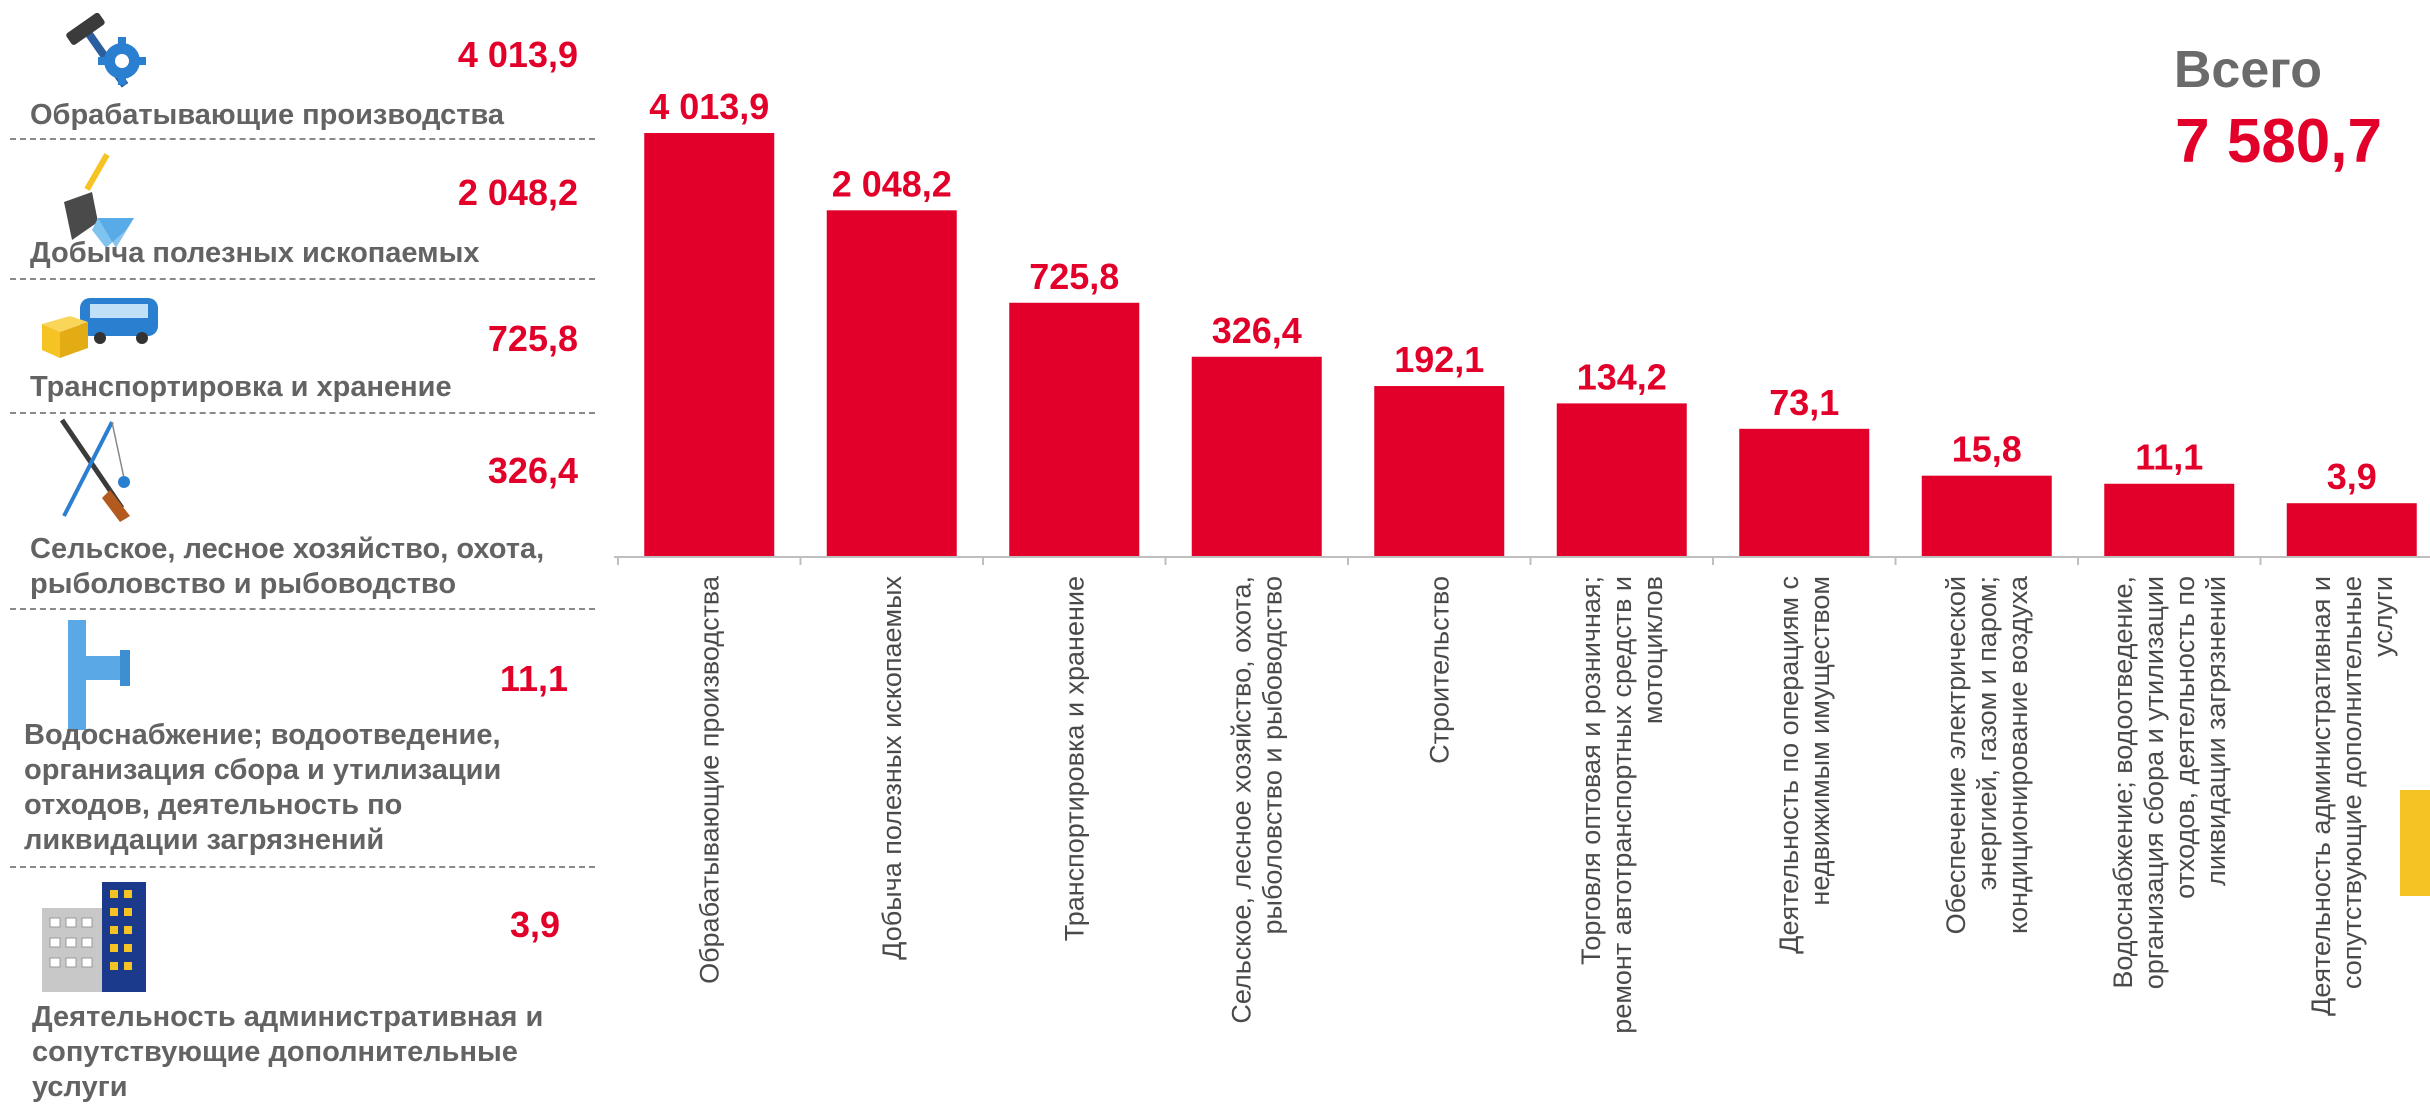 The width and height of the screenshot is (2430, 1105). I want to click on shovel-diamond-icon, so click(99, 200).